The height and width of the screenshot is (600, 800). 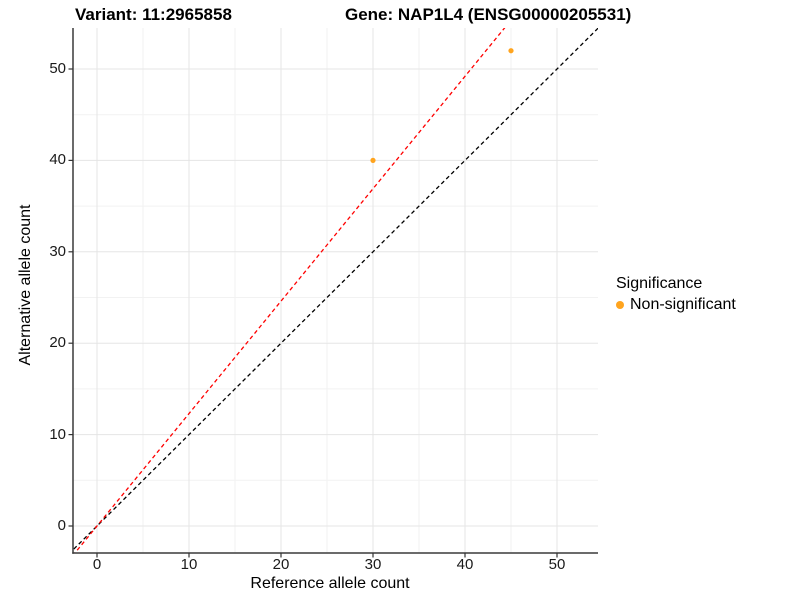 I want to click on y-tick-label: 40, so click(x=57, y=160).